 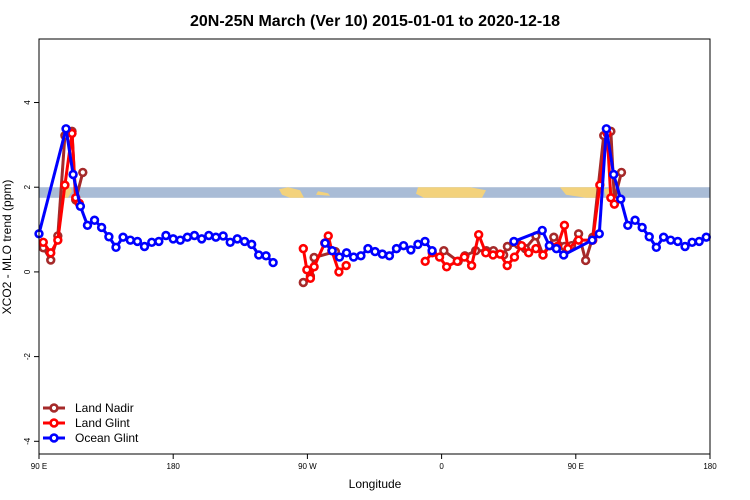 I want to click on legend-label: Land Nadir, so click(x=104, y=408).